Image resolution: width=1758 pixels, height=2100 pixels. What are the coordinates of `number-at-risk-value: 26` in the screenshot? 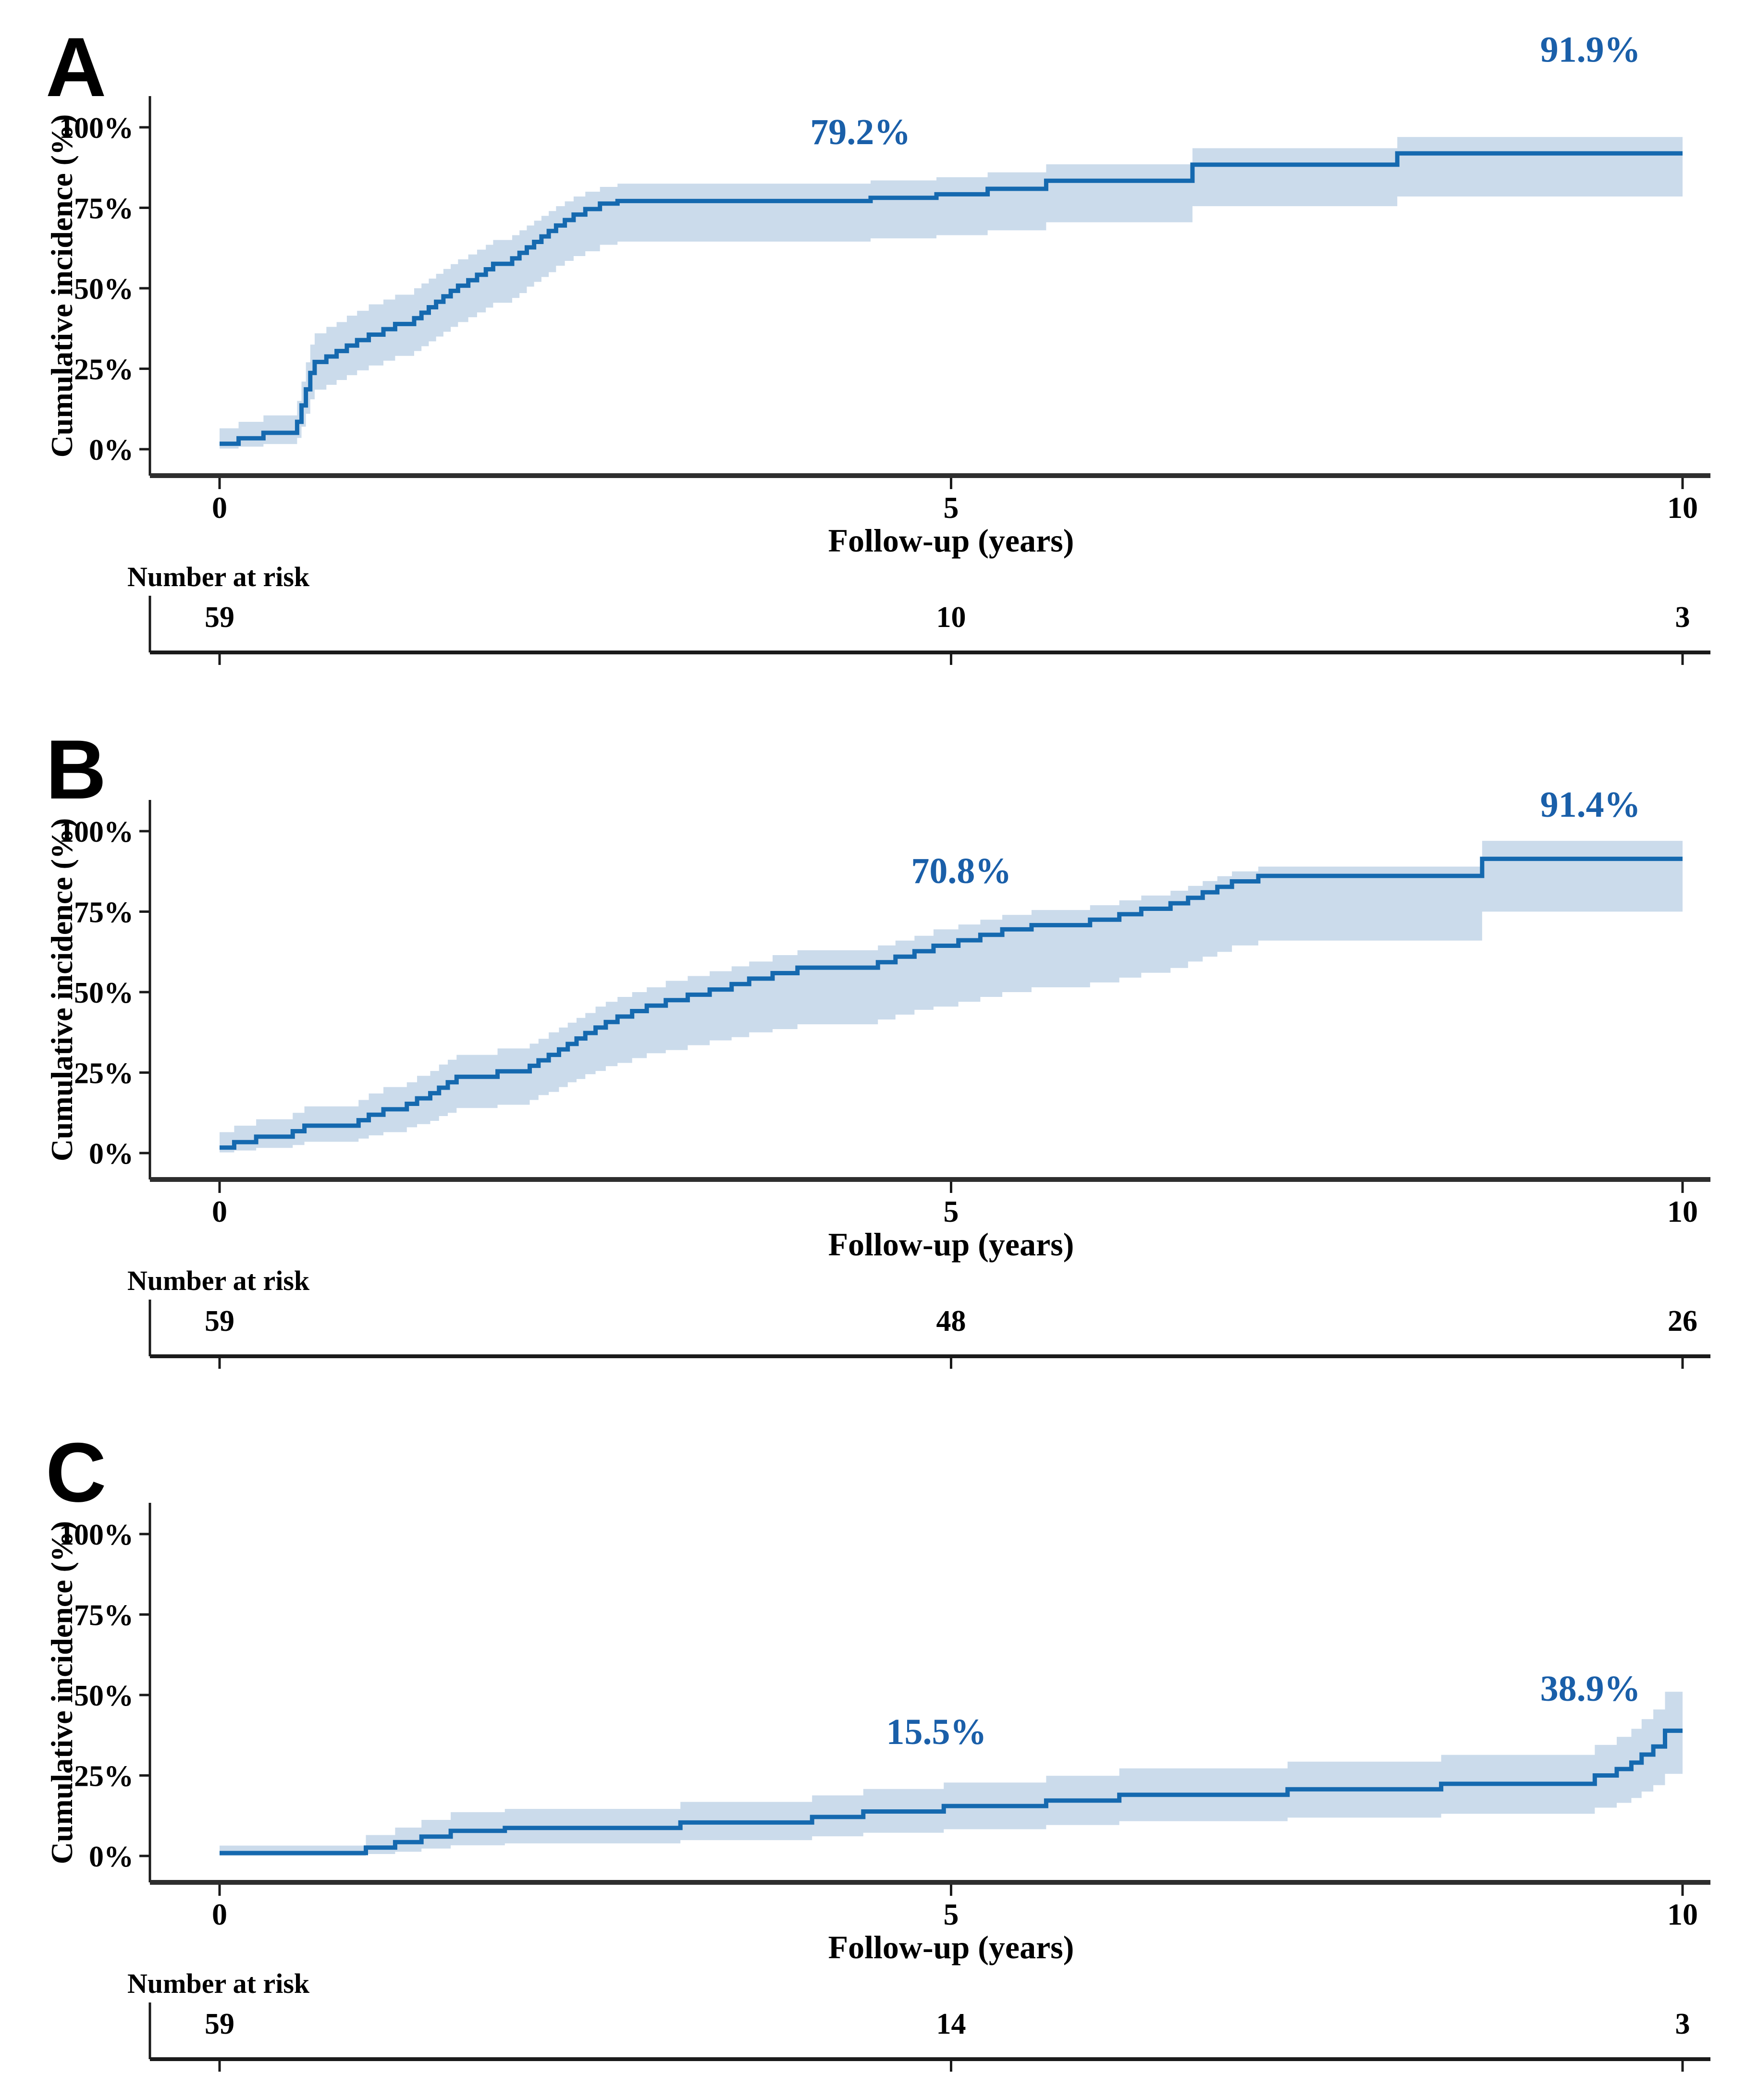 It's located at (1683, 1321).